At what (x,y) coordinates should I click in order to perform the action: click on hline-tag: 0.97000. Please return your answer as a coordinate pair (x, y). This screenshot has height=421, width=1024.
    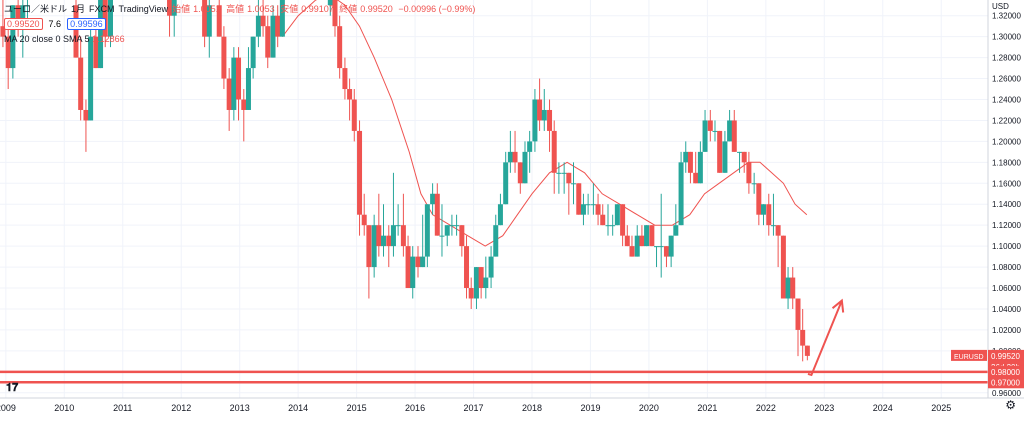
    Looking at the image, I should click on (1005, 382).